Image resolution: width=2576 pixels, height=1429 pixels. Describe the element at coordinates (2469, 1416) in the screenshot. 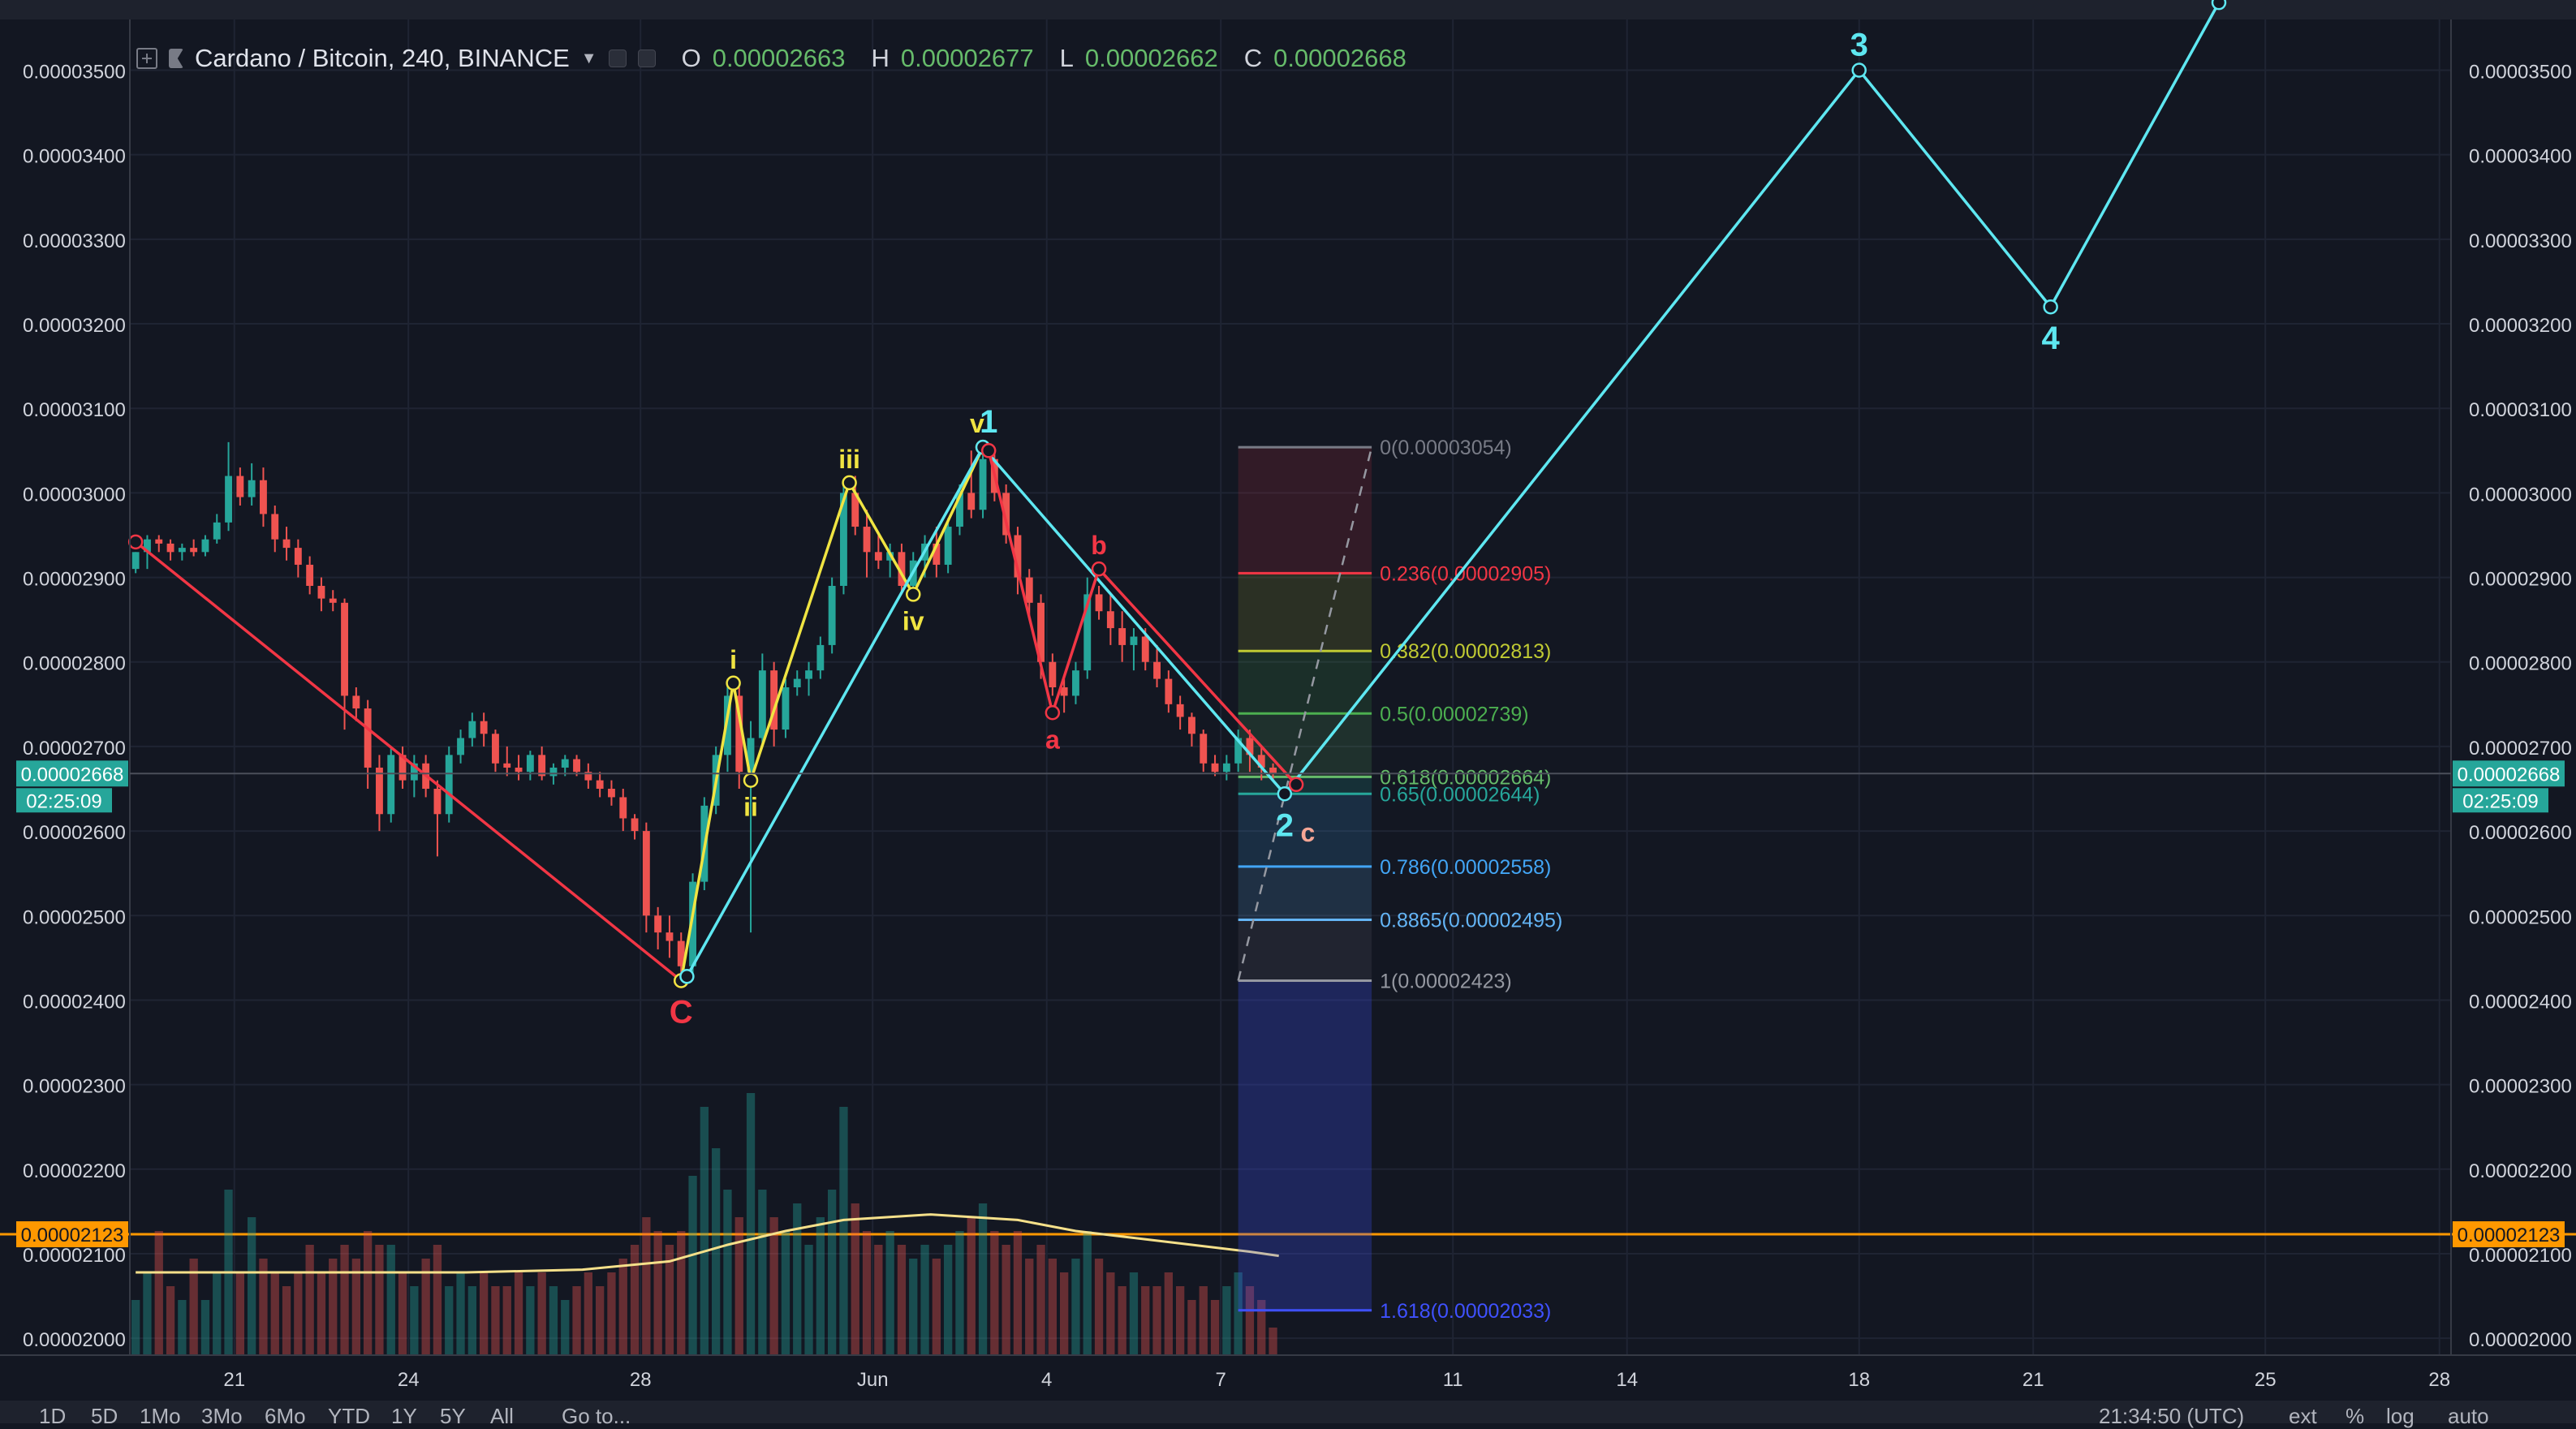

I see `option-auto: auto` at that location.